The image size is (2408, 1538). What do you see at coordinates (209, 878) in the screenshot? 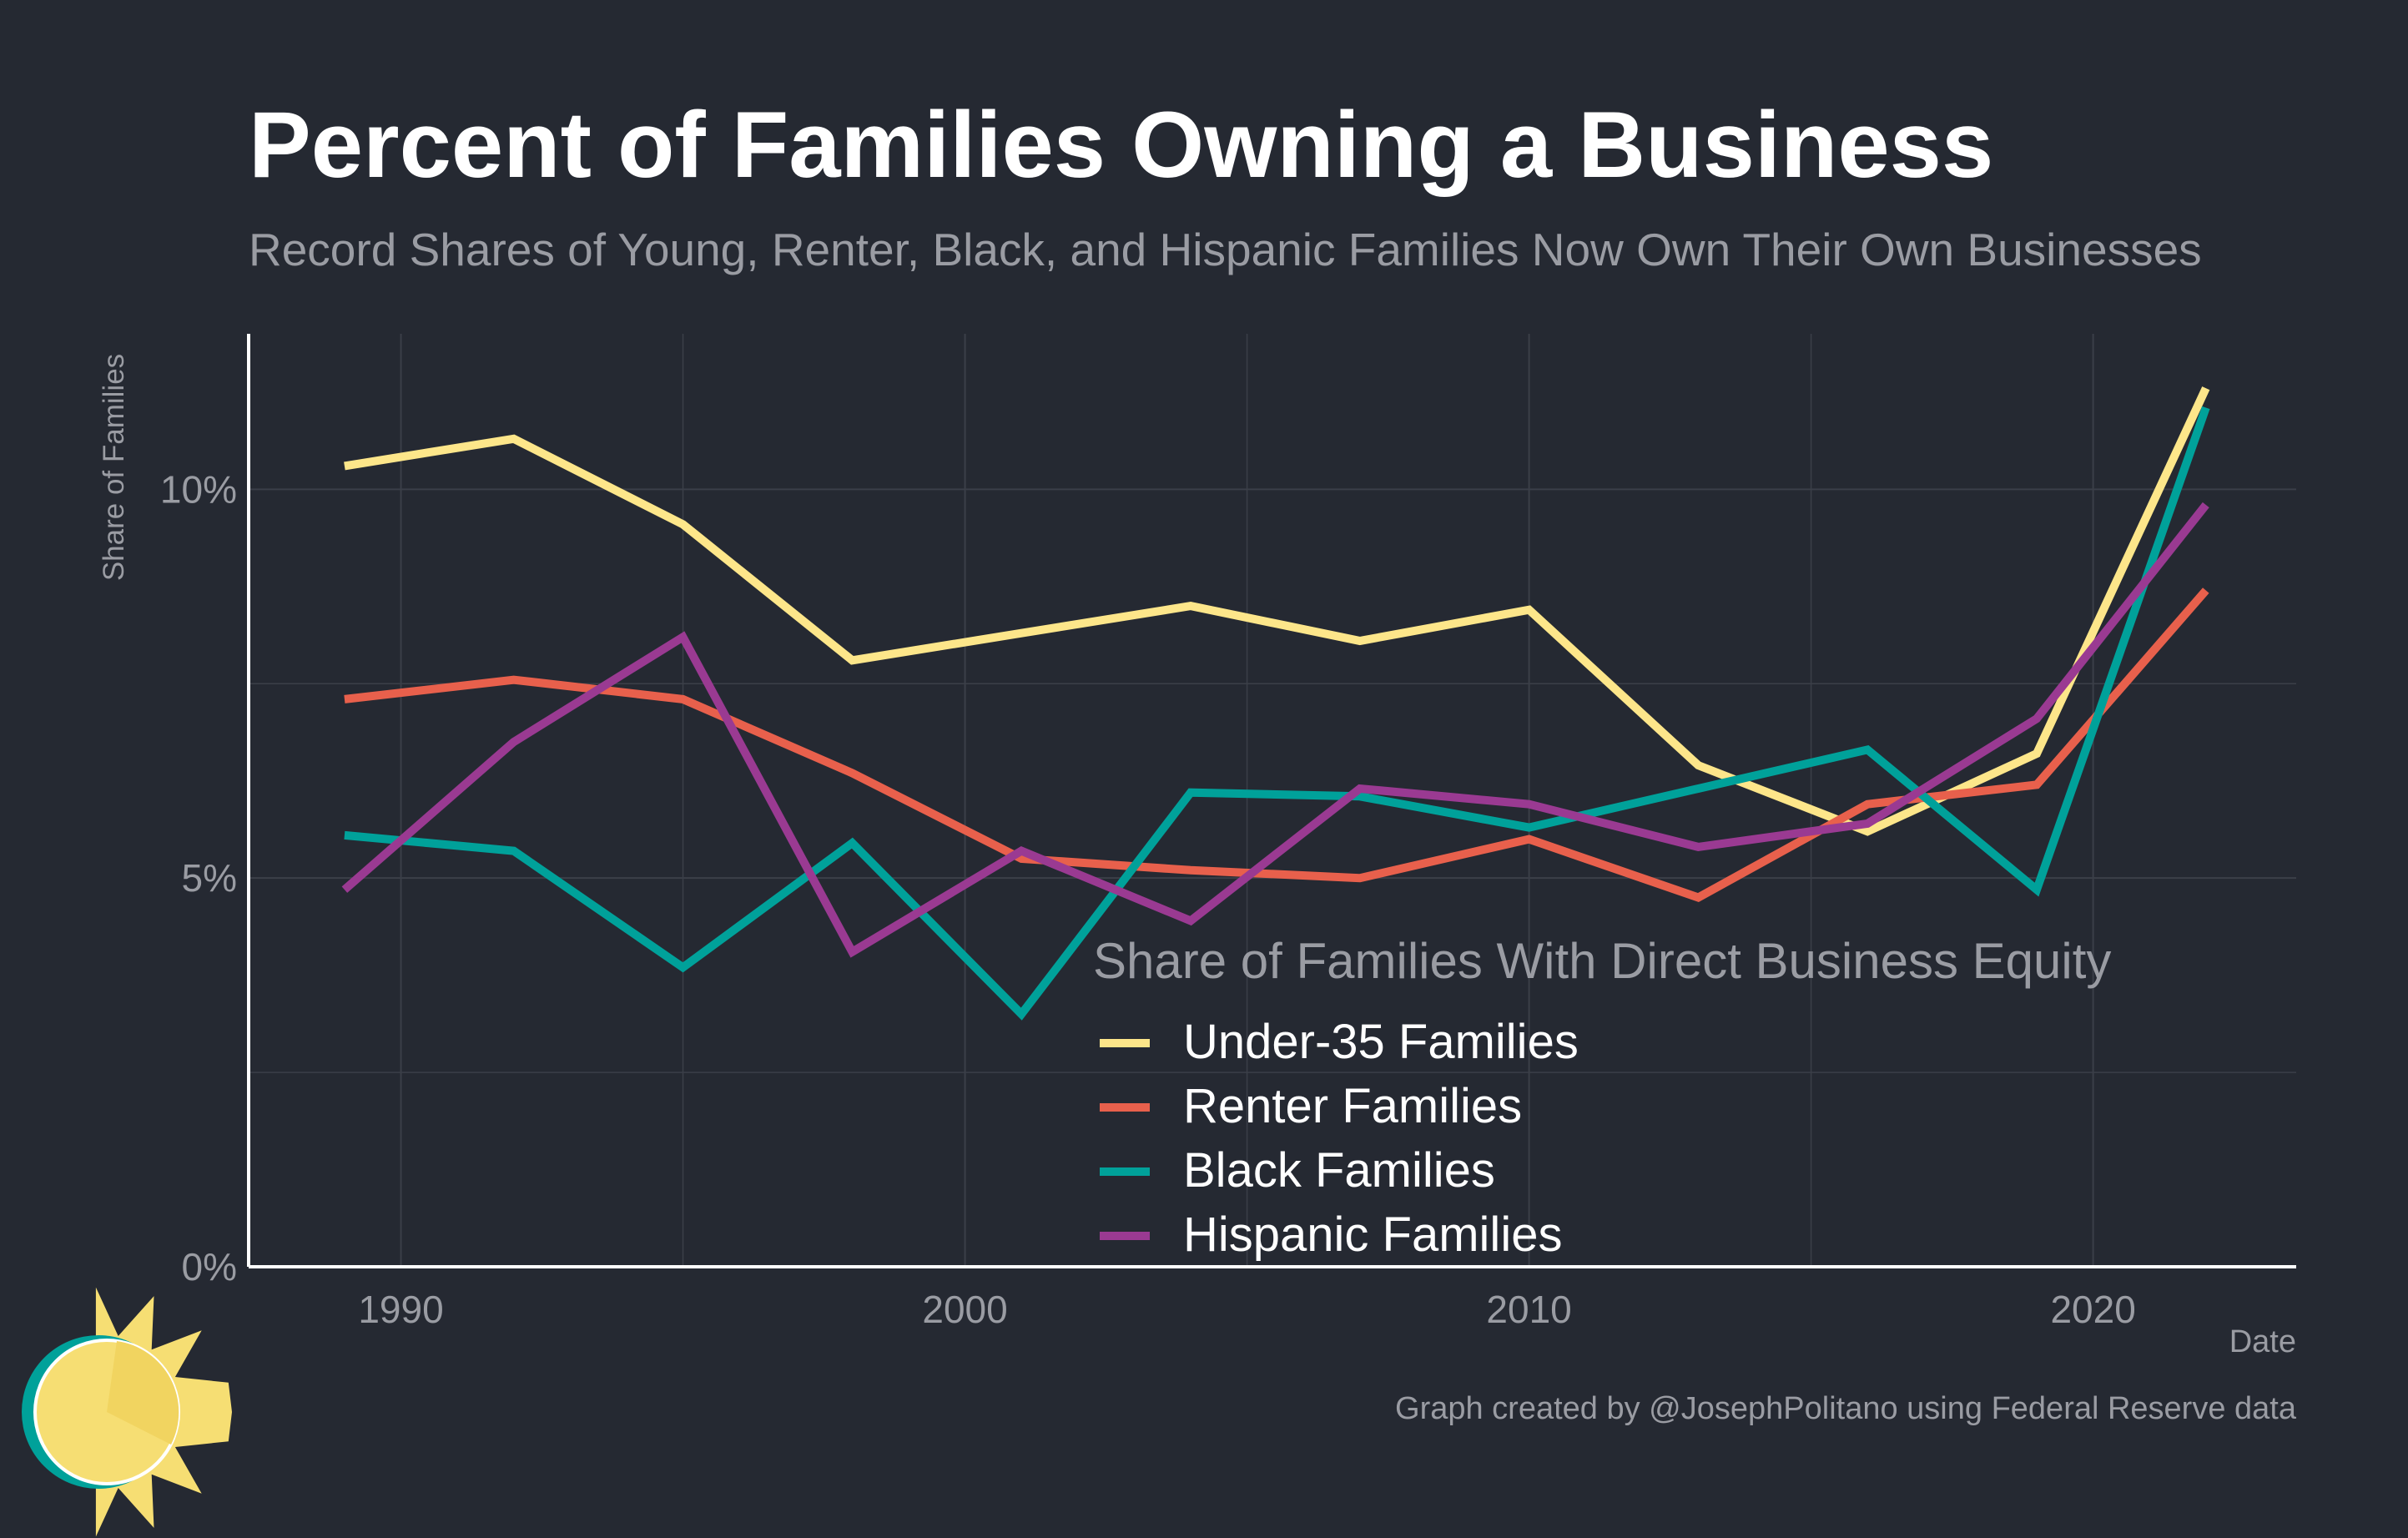
I see `y-tick-label: 5%` at bounding box center [209, 878].